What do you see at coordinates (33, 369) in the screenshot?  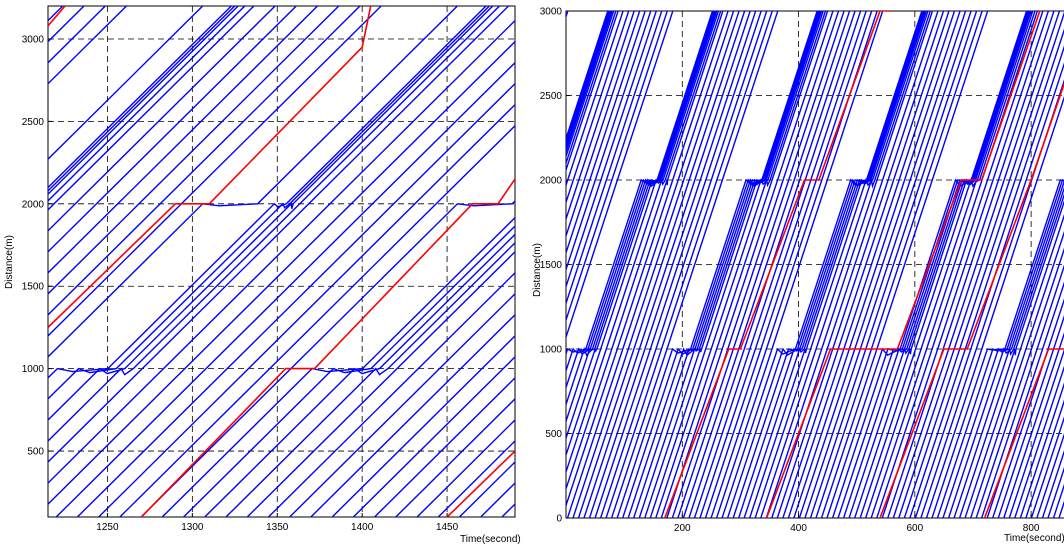 I see `left-y-tick-label: 1000` at bounding box center [33, 369].